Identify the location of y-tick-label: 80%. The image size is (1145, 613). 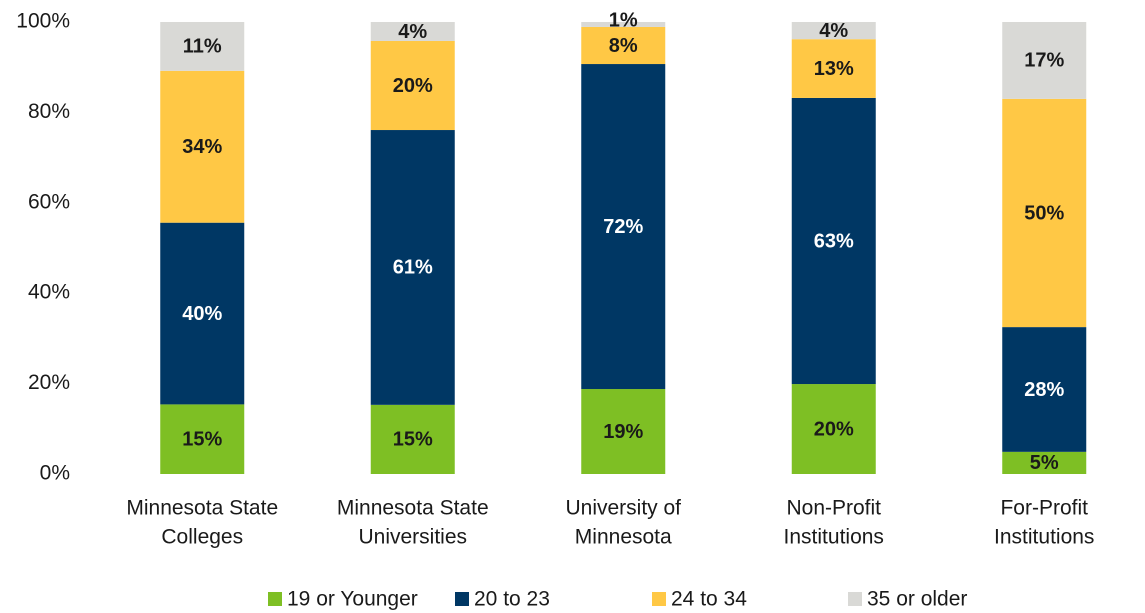
(49, 111).